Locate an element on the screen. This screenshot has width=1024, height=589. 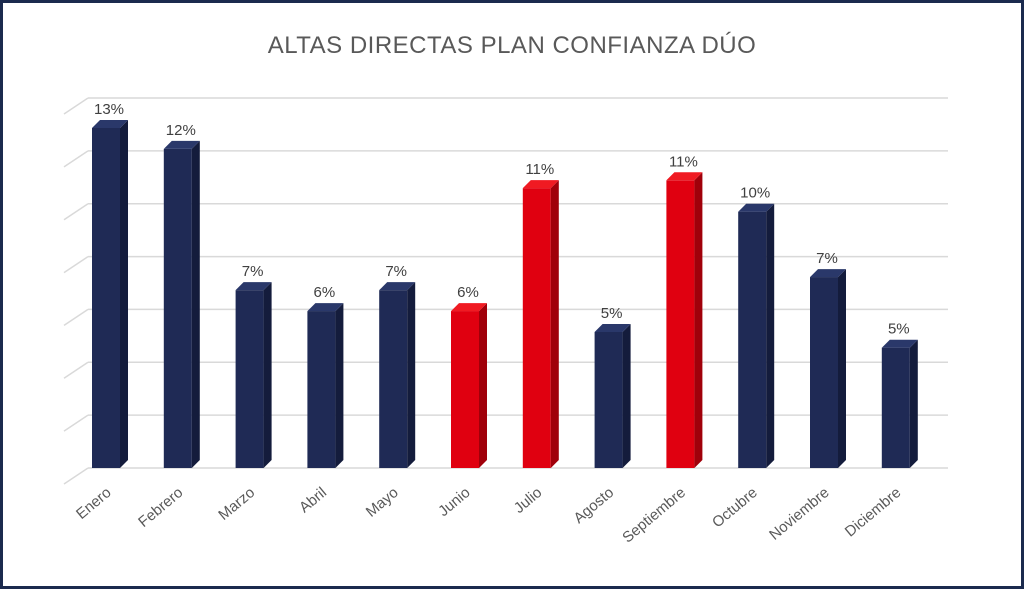
bar-marzo is located at coordinates (253, 375).